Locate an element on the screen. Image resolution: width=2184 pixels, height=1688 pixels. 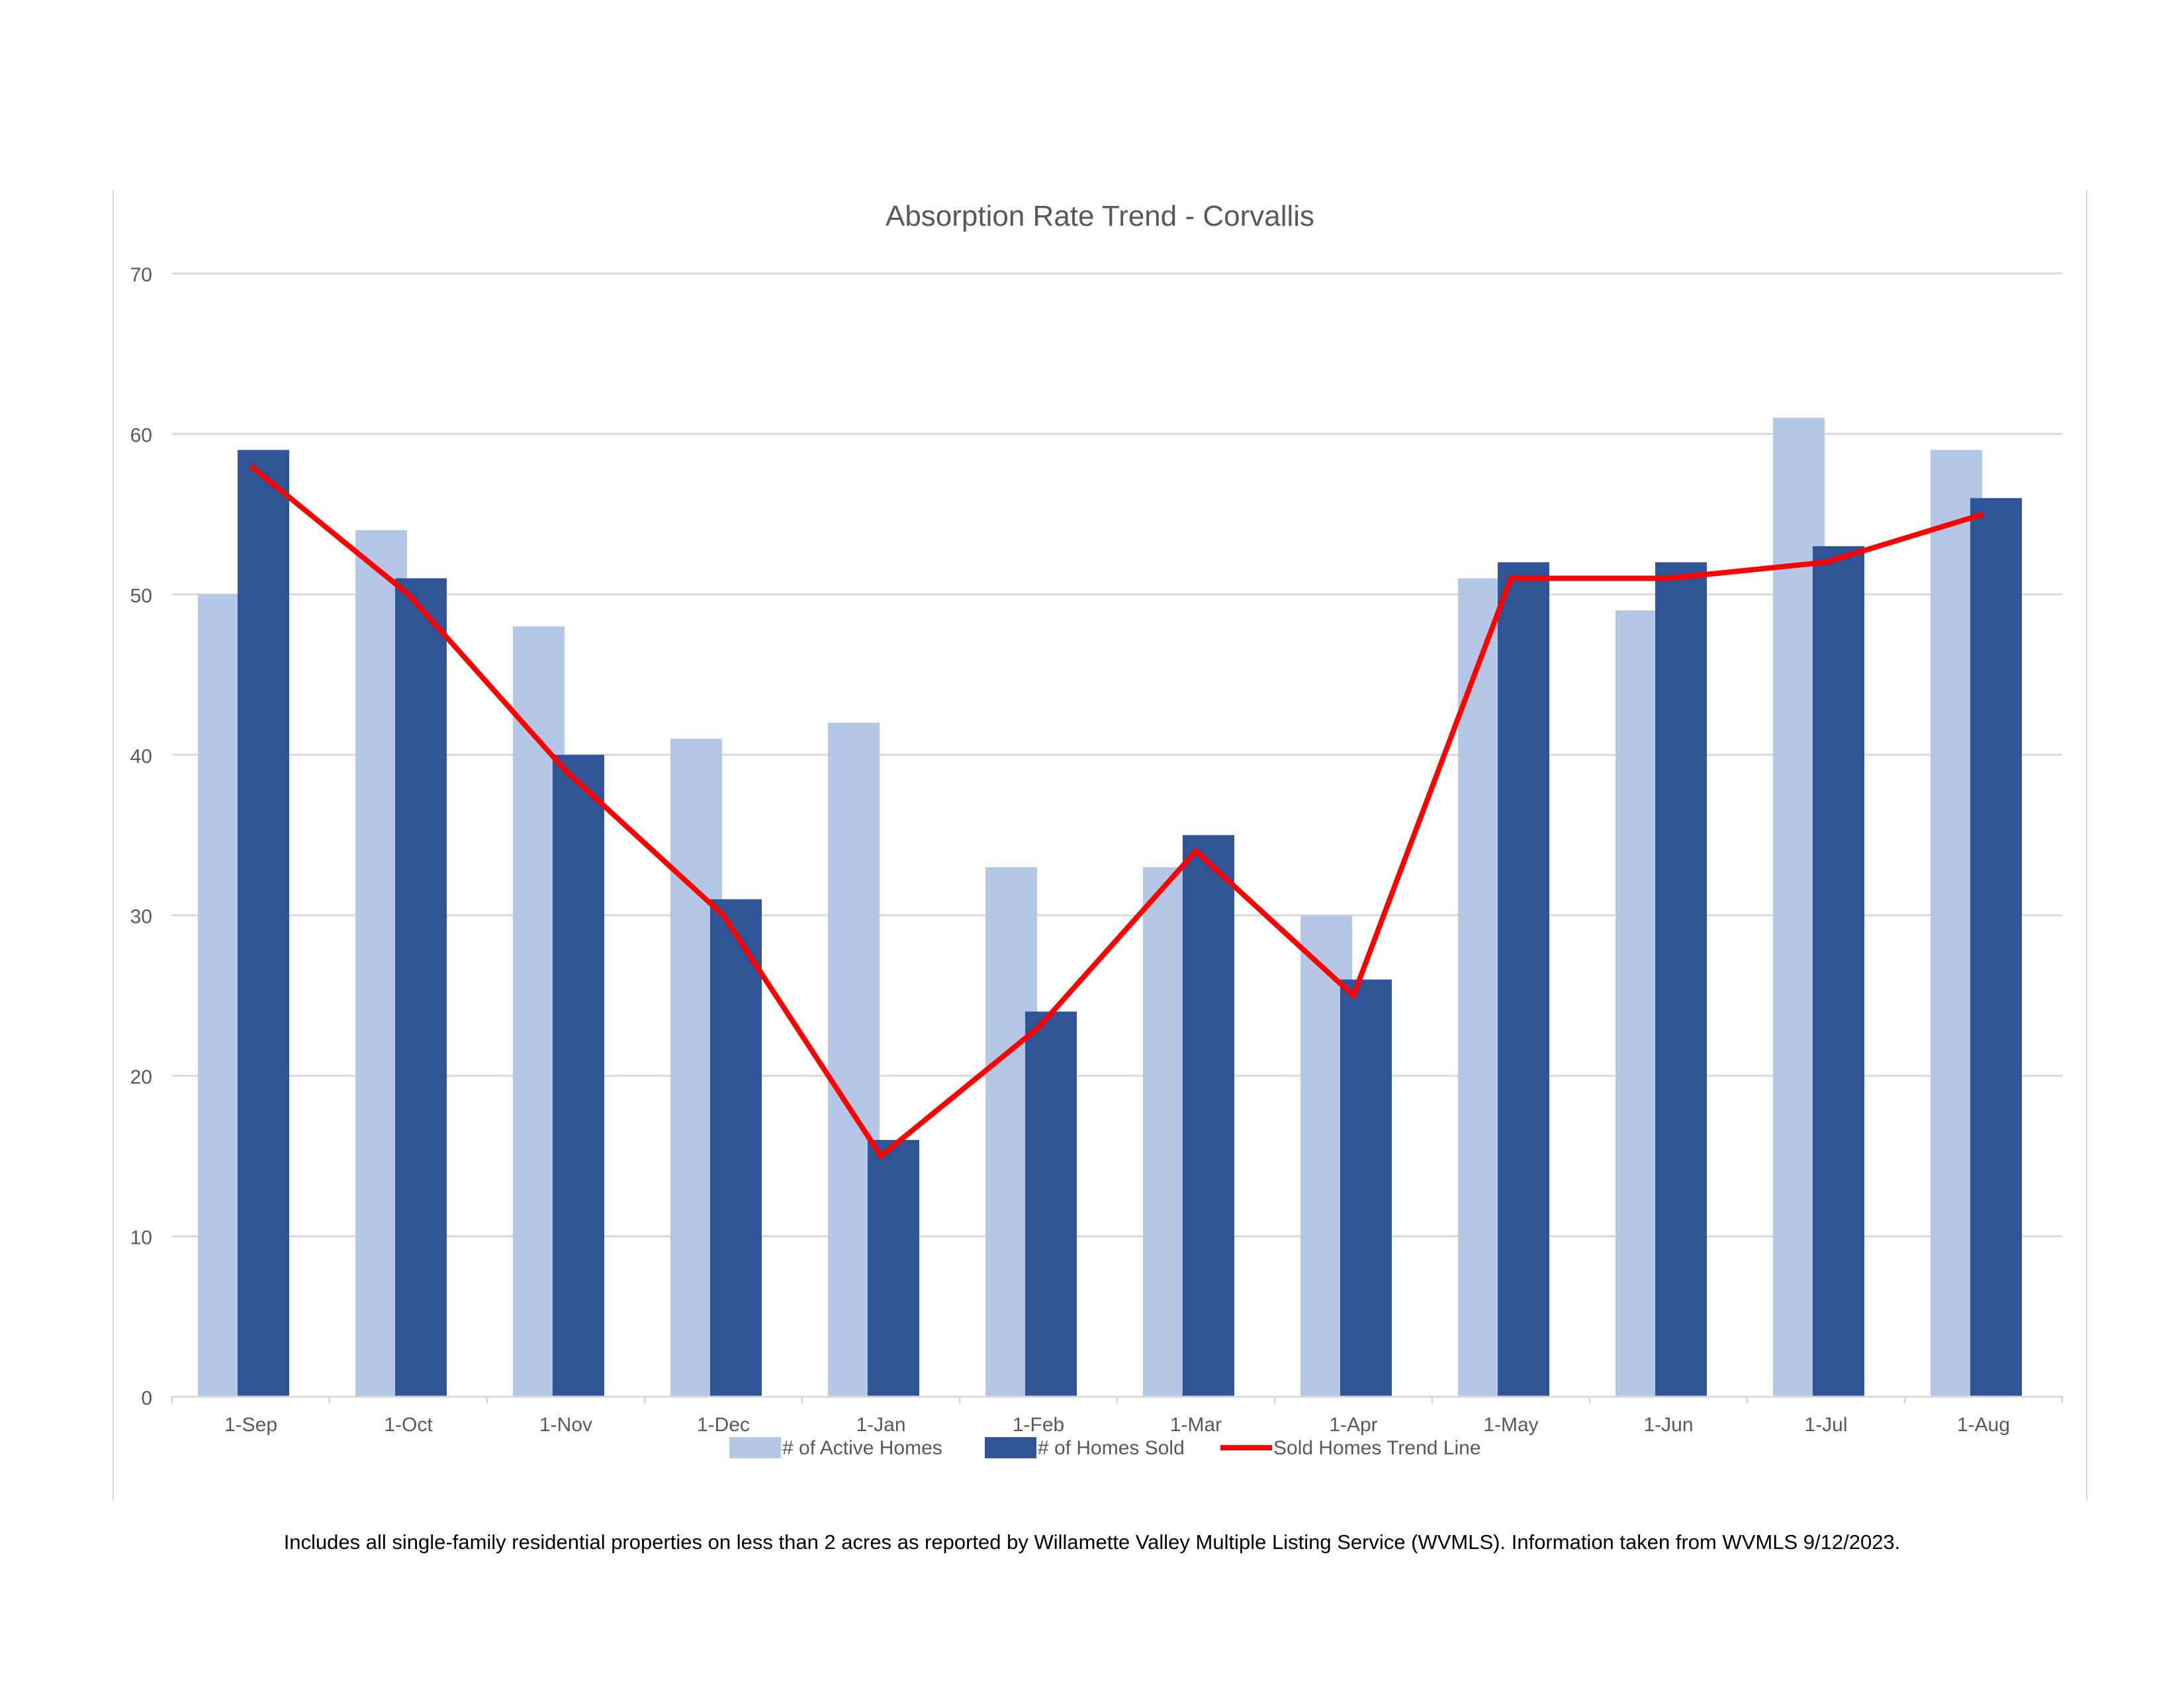
y-tick-label: 10 is located at coordinates (141, 1238).